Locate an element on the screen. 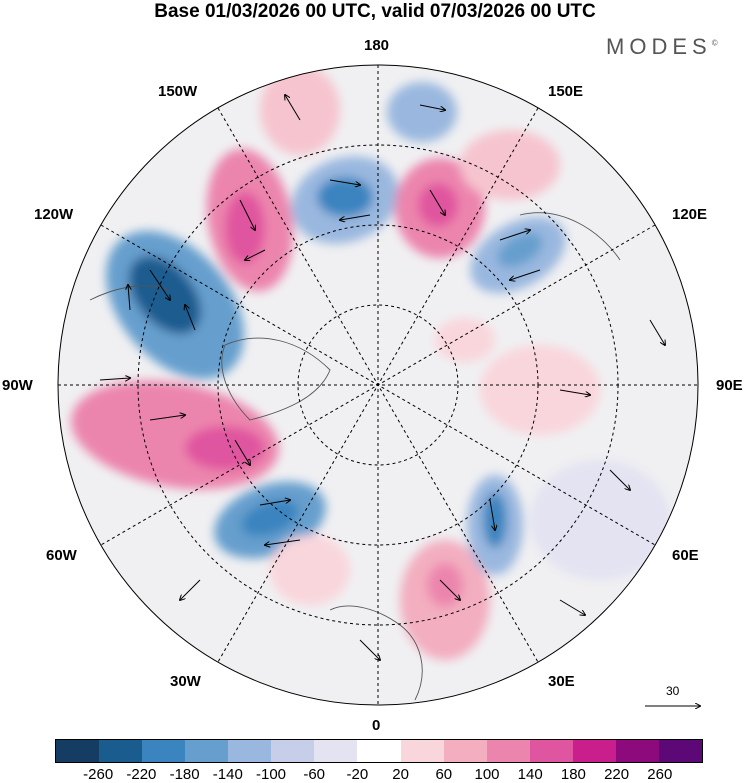  lon-label-120e: 120E is located at coordinates (690, 214).